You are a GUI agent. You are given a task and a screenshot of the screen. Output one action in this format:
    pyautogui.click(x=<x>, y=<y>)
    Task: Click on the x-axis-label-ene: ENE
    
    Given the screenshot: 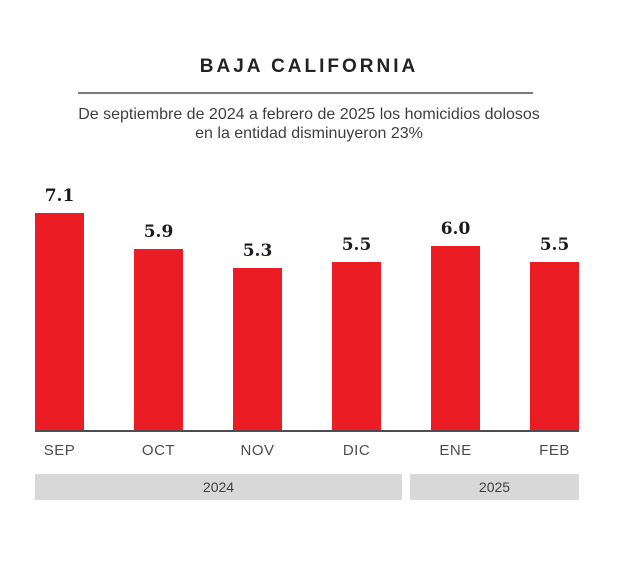 What is the action you would take?
    pyautogui.click(x=455, y=450)
    